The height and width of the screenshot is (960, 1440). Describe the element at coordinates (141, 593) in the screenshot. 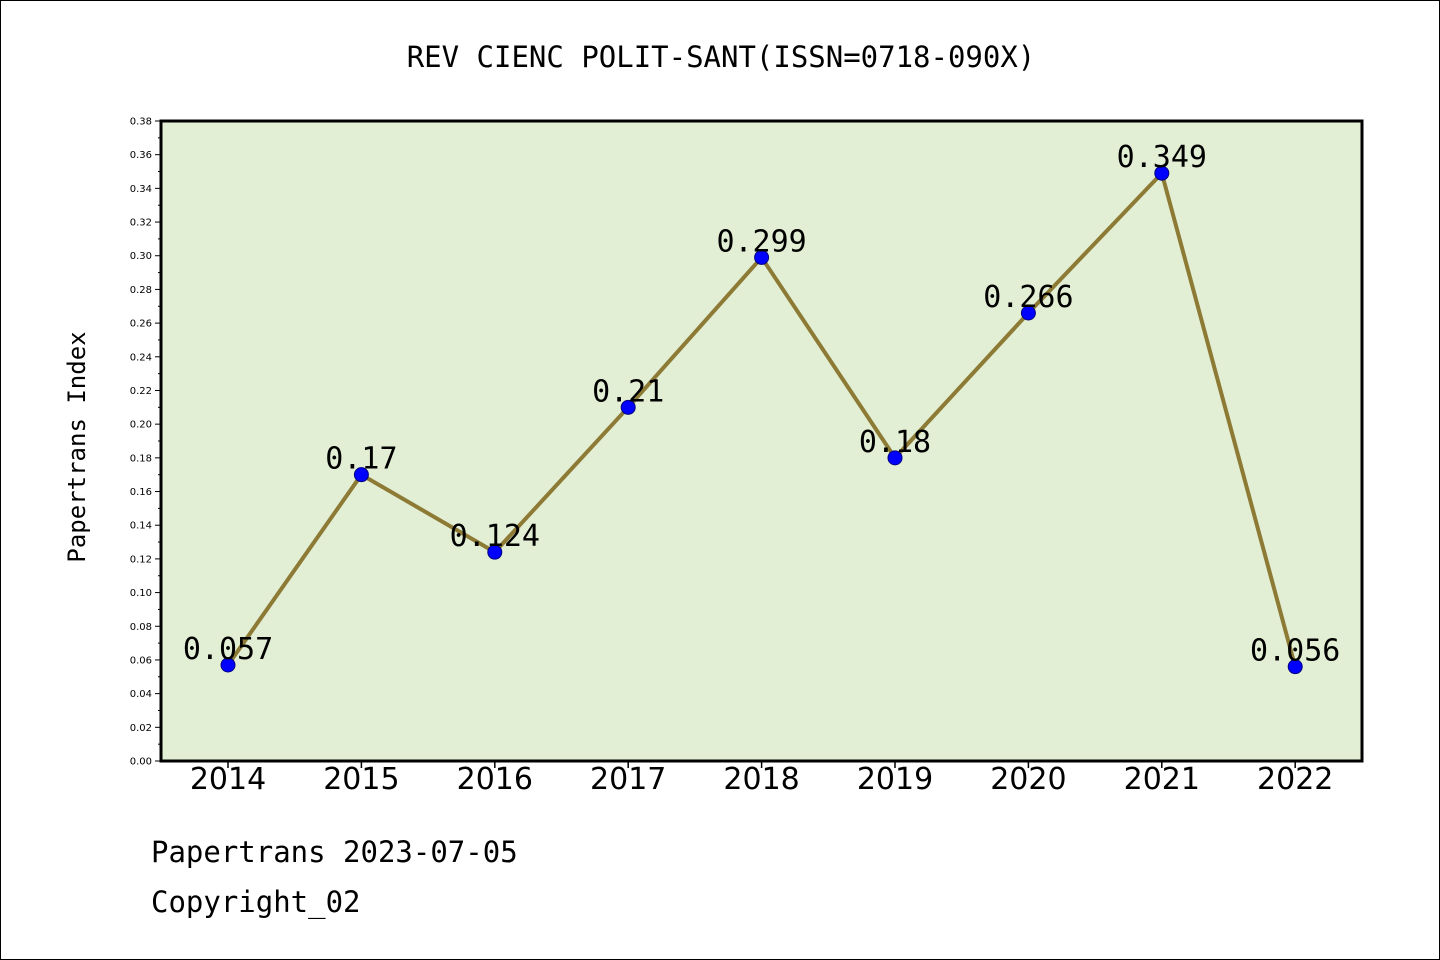

I see `y-tick-label: 0.10` at that location.